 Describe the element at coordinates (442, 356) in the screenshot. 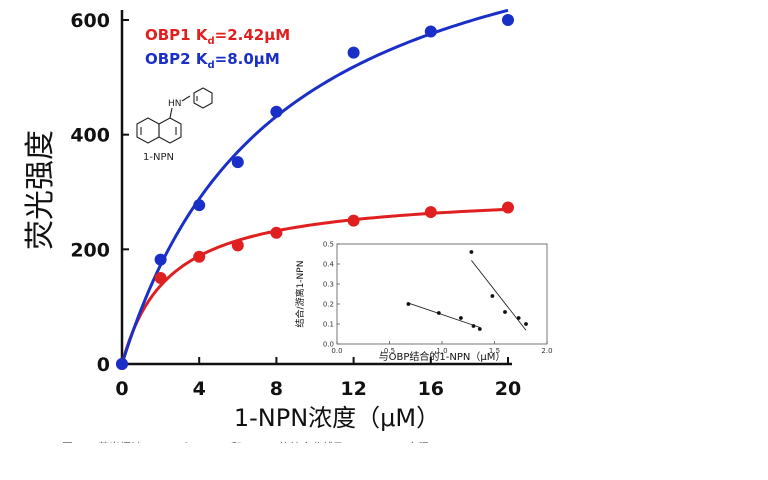

I see `inset-x-label: 与OBP结合的1-NPN（μM）` at that location.